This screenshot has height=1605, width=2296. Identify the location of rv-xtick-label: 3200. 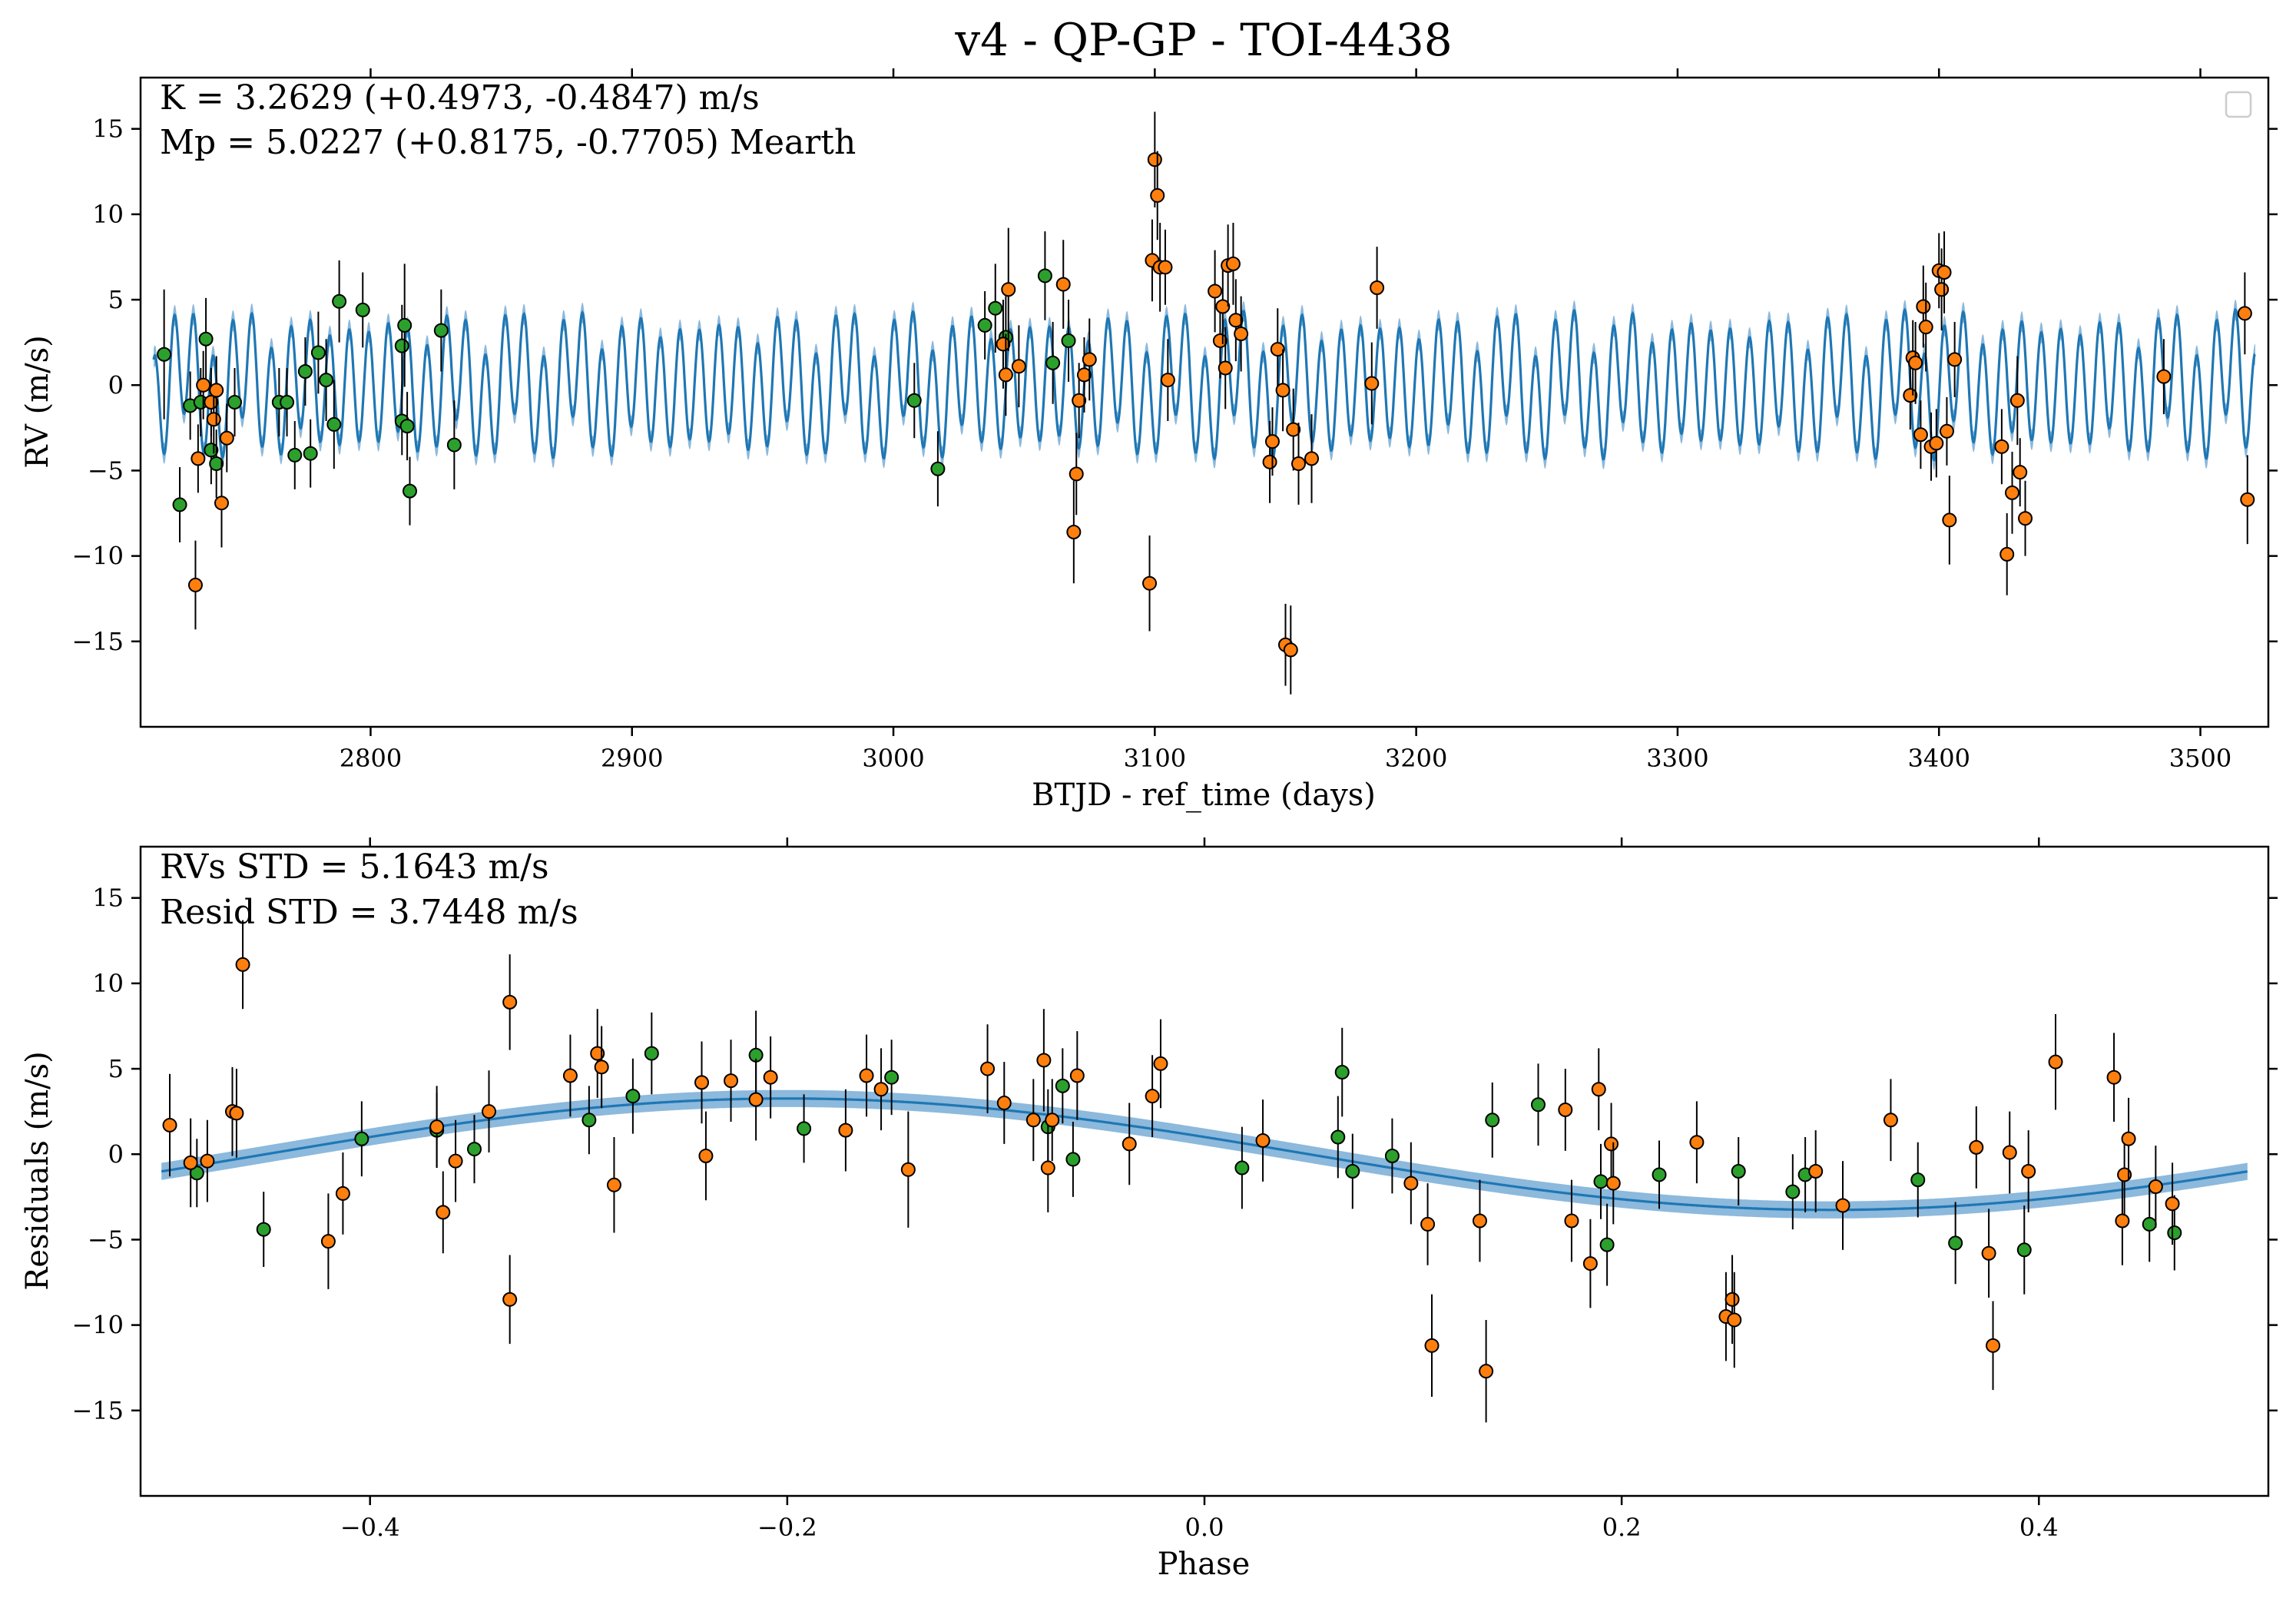
(1416, 758).